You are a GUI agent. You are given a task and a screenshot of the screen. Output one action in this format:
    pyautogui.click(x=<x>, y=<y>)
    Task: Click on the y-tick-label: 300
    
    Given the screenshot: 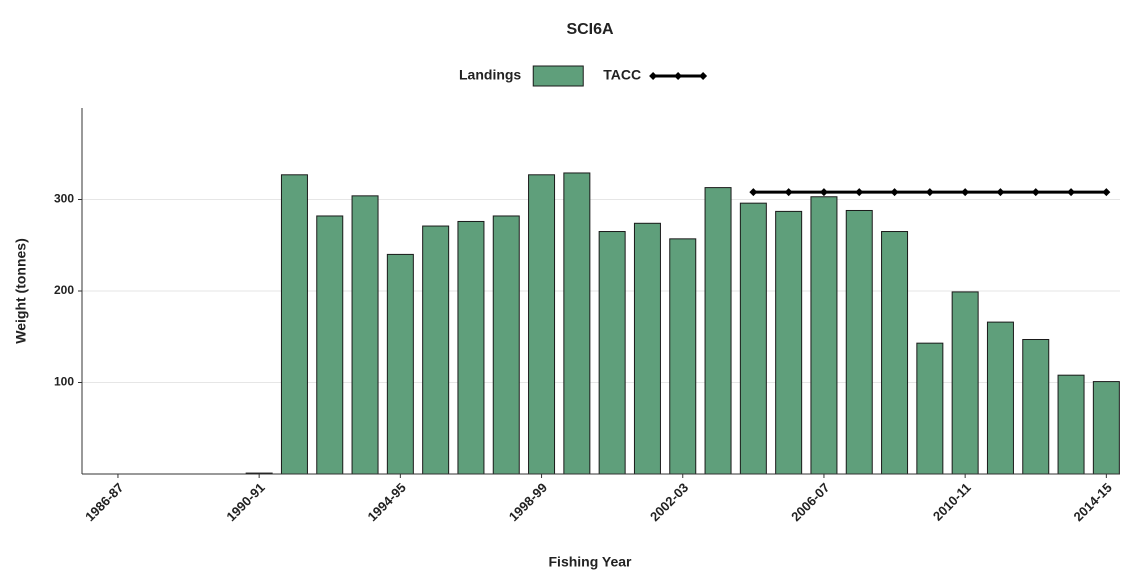 What is the action you would take?
    pyautogui.click(x=64, y=199)
    